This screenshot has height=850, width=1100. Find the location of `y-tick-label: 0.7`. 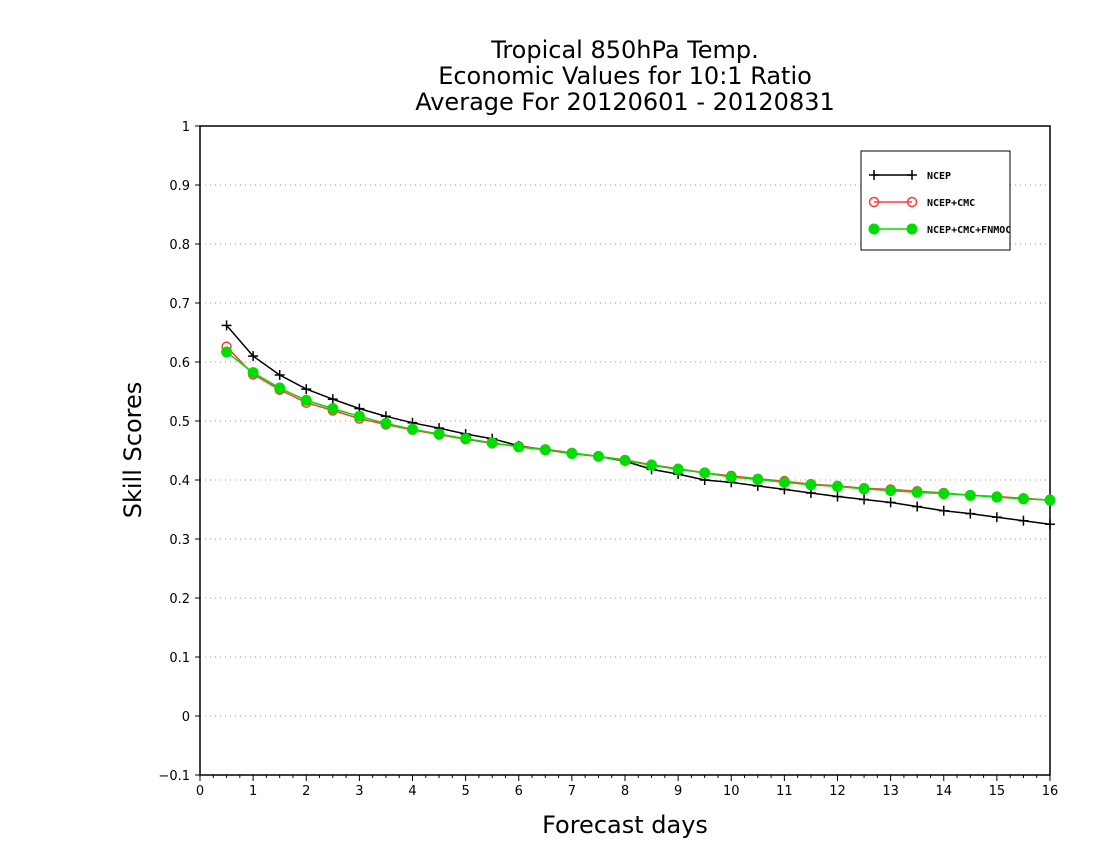

y-tick-label: 0.7 is located at coordinates (179, 304).